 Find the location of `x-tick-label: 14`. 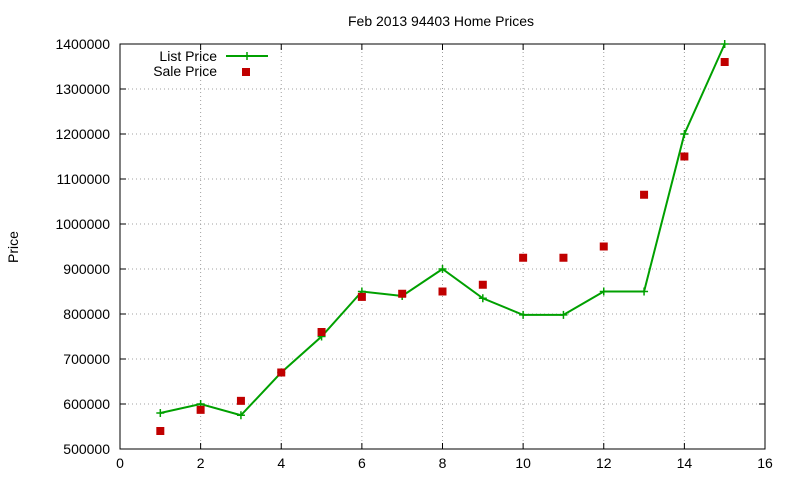

x-tick-label: 14 is located at coordinates (685, 463).